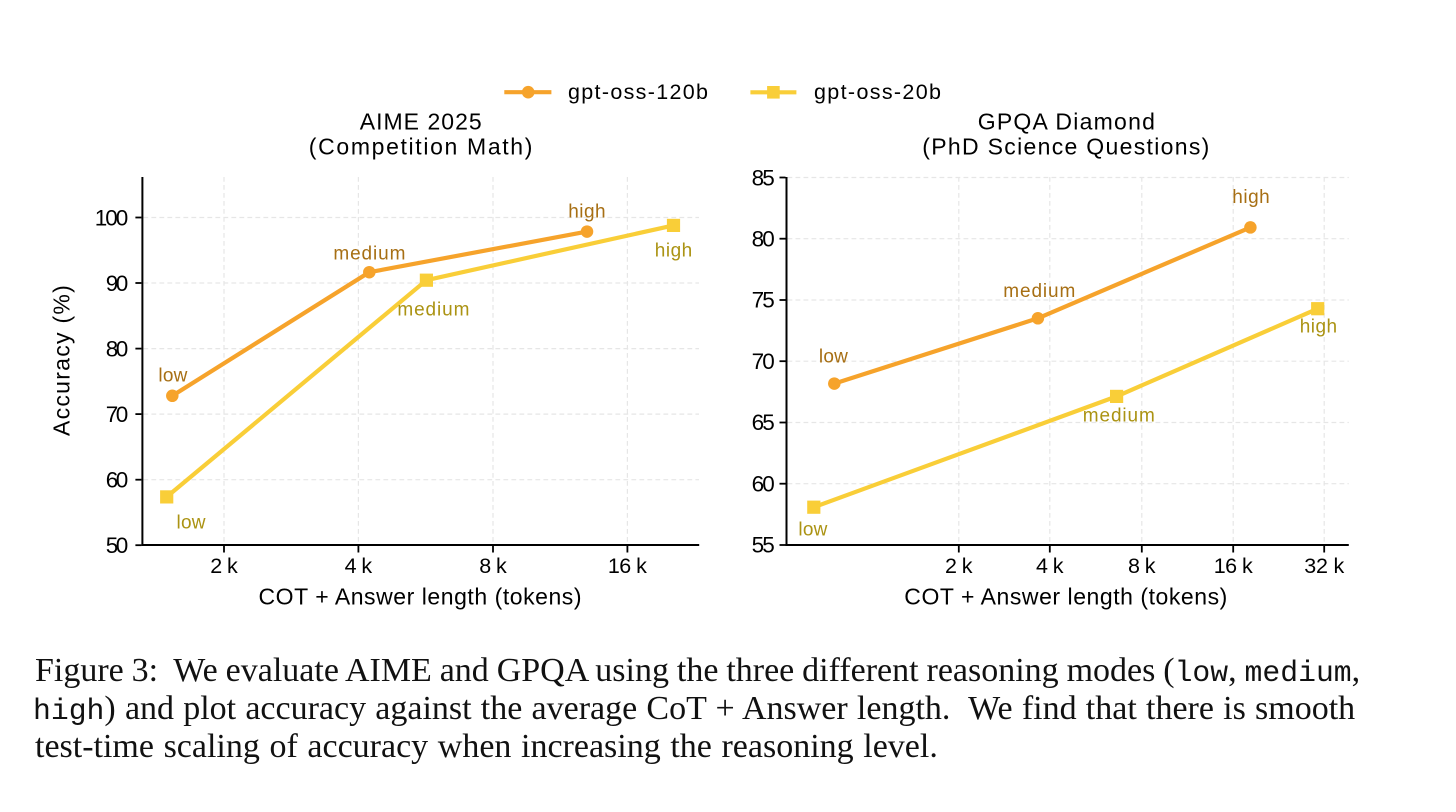 The height and width of the screenshot is (812, 1456). I want to click on svg-text: Accuracy (%), so click(62, 360).